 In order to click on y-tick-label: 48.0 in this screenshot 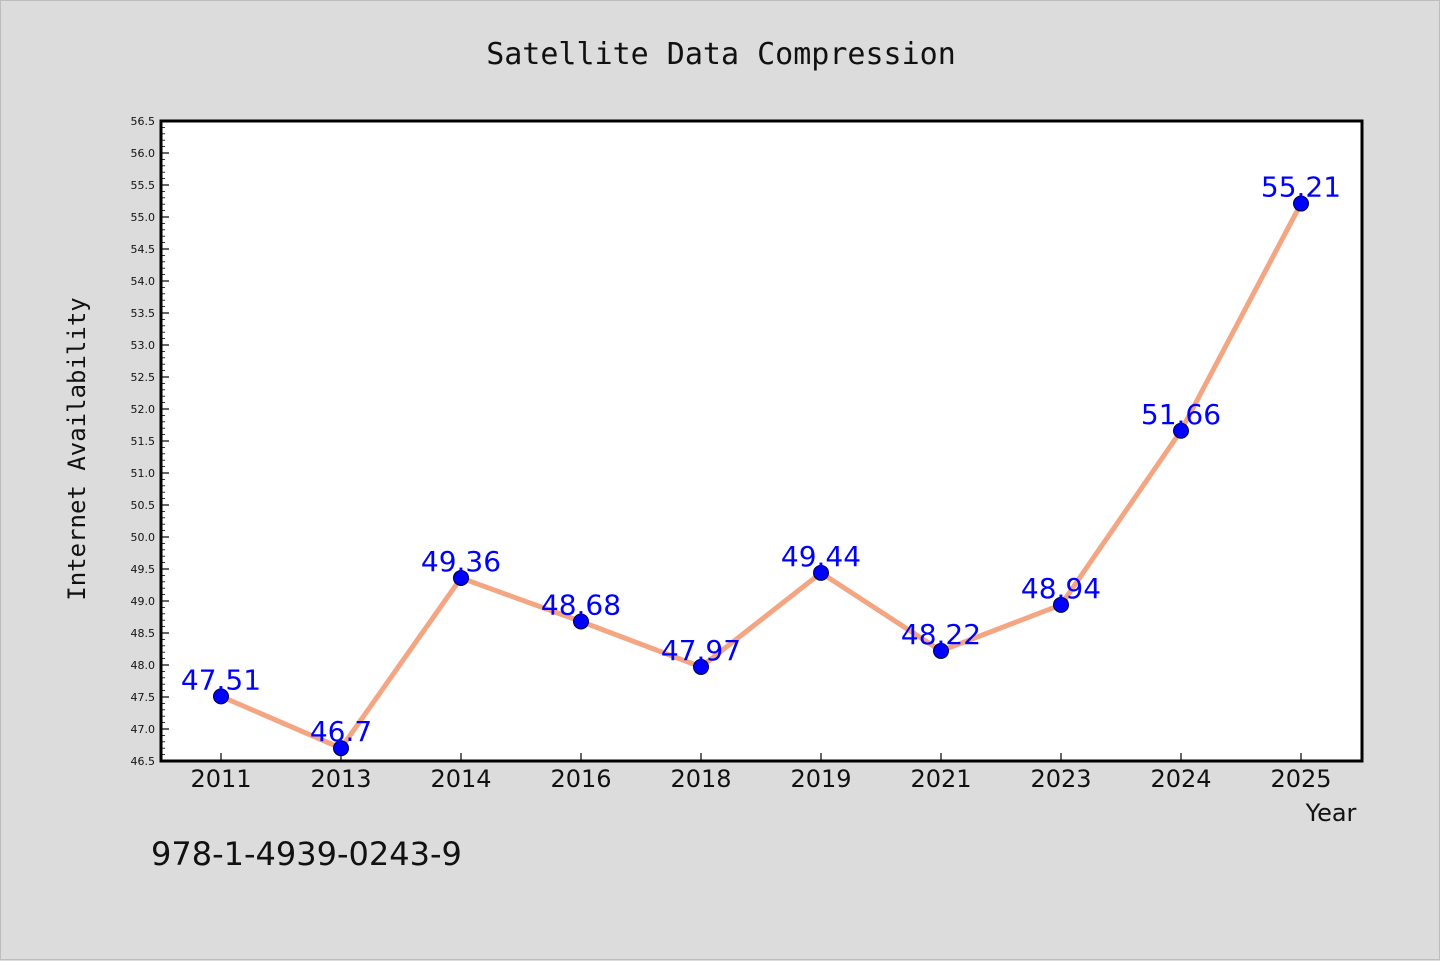, I will do `click(143, 665)`.